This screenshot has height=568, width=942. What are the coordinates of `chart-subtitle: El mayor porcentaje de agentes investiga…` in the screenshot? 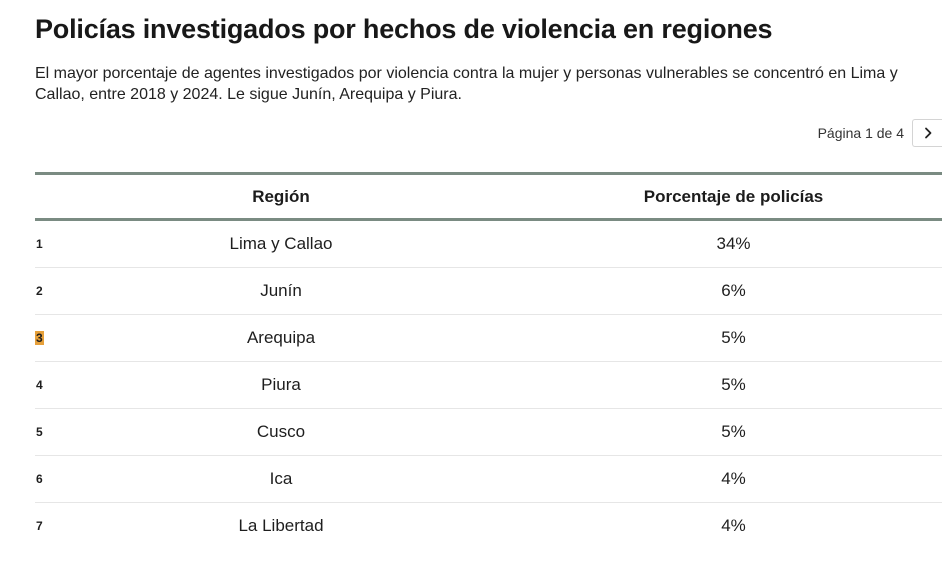 It's located at (466, 84).